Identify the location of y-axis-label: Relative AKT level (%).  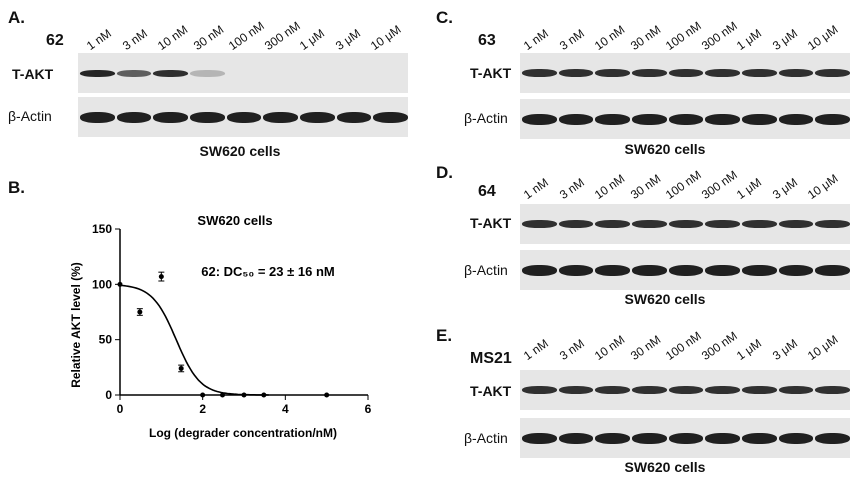
(76, 325).